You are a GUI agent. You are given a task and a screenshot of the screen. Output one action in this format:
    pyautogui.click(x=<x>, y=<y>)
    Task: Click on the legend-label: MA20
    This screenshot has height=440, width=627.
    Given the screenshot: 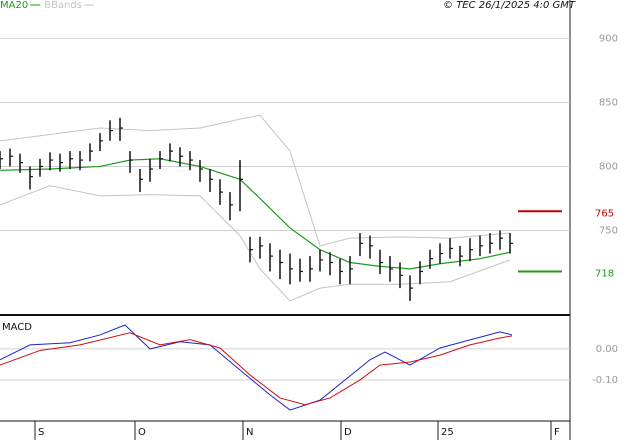 What is the action you would take?
    pyautogui.click(x=14, y=5)
    